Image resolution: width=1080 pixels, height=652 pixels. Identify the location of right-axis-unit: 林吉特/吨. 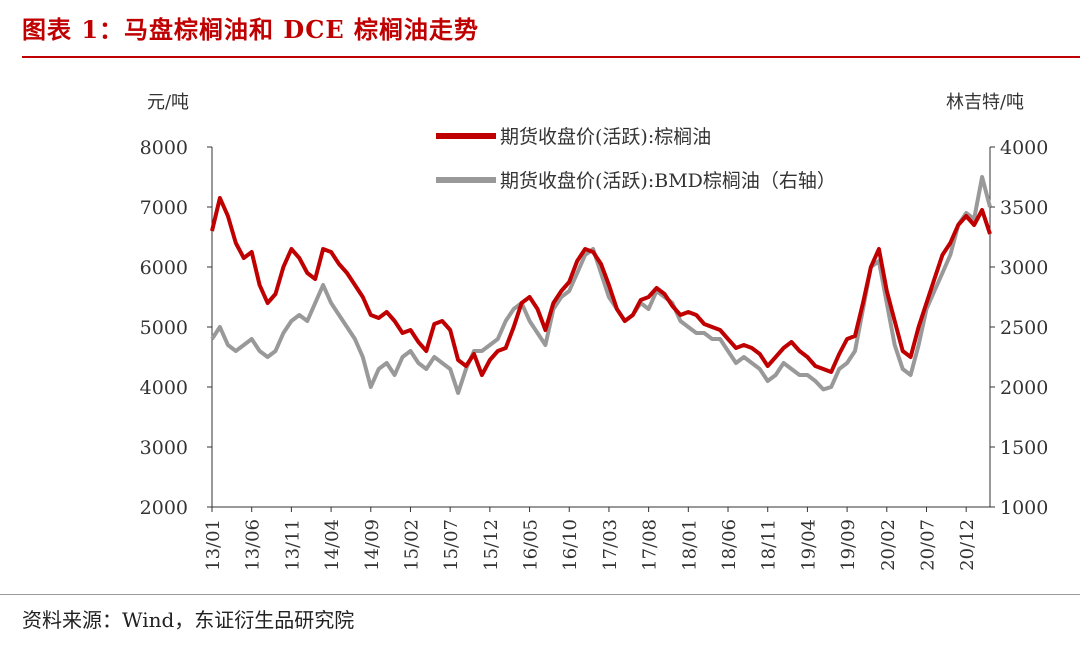
(985, 102).